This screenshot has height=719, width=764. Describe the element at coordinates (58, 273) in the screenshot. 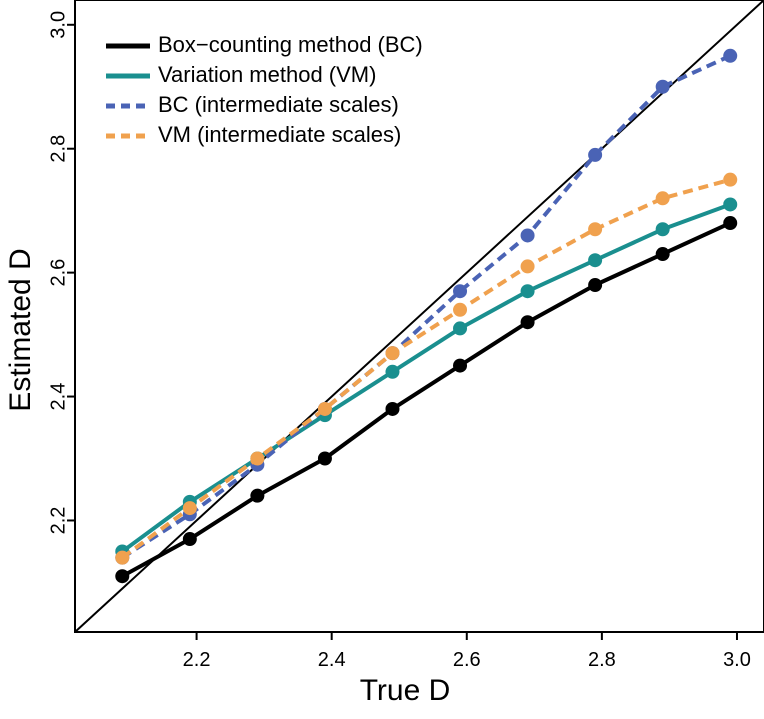

I see `y-tick-label: 2.6` at that location.